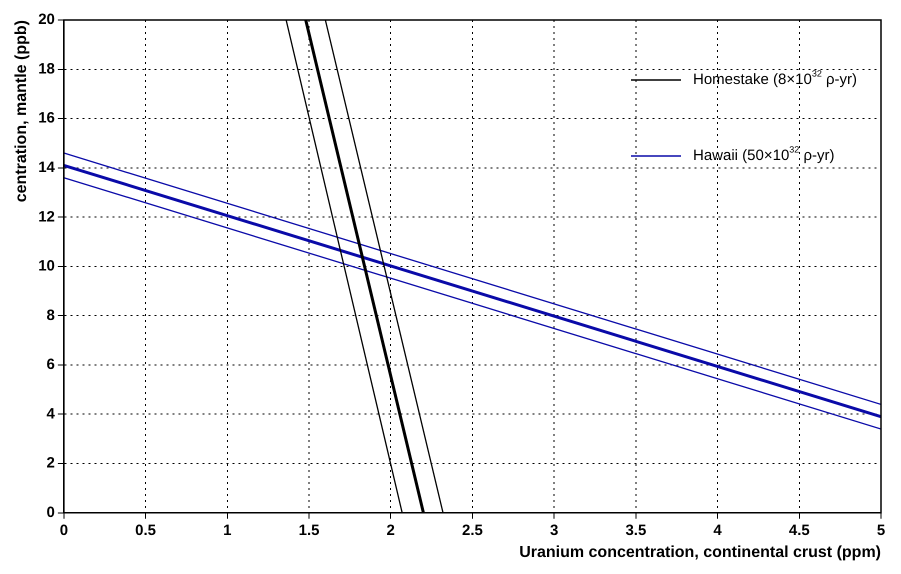 This screenshot has width=901, height=574. What do you see at coordinates (50, 315) in the screenshot?
I see `y-tick-label: 8` at bounding box center [50, 315].